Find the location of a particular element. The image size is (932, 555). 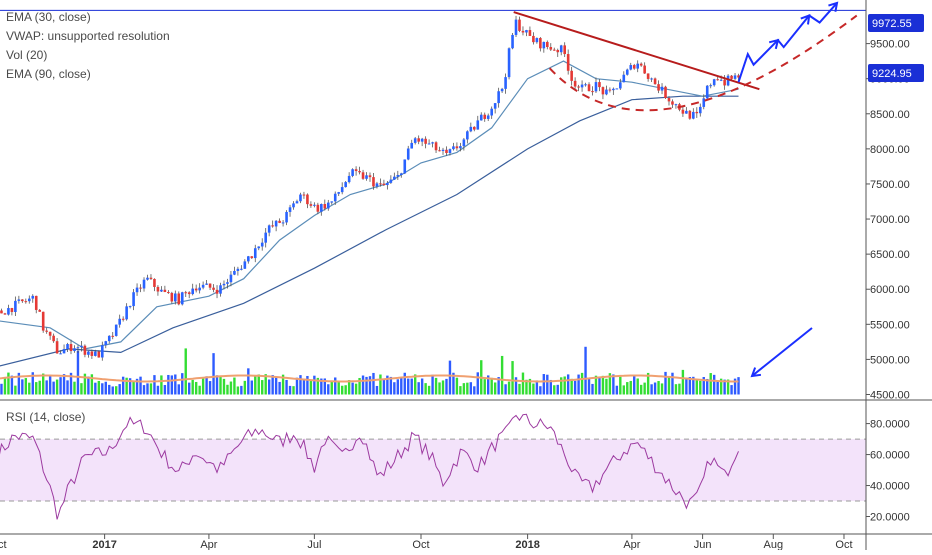

volume-arrowhead is located at coordinates (756, 372).